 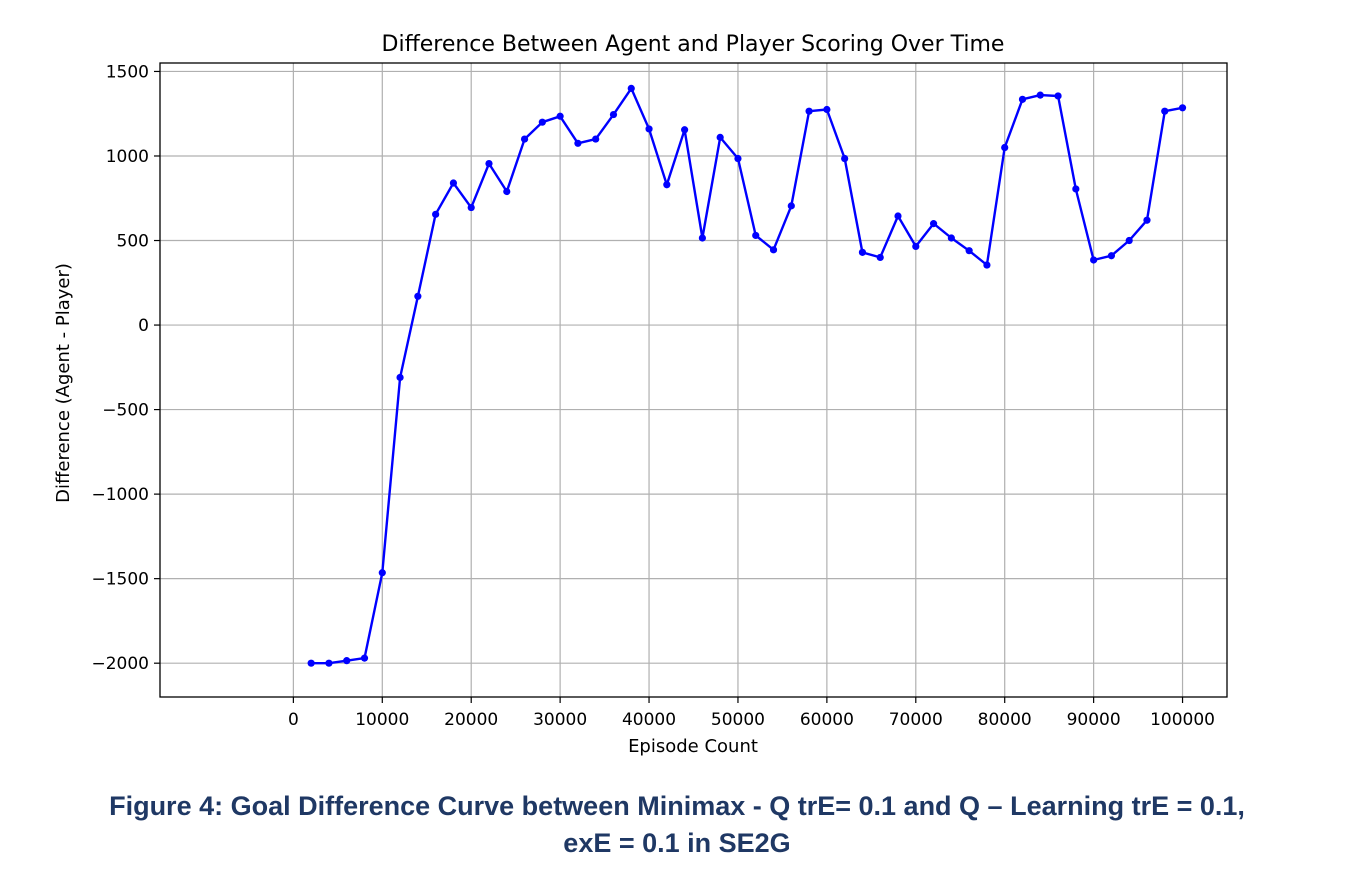 What do you see at coordinates (693, 746) in the screenshot?
I see `x-axis-label: Episode Count` at bounding box center [693, 746].